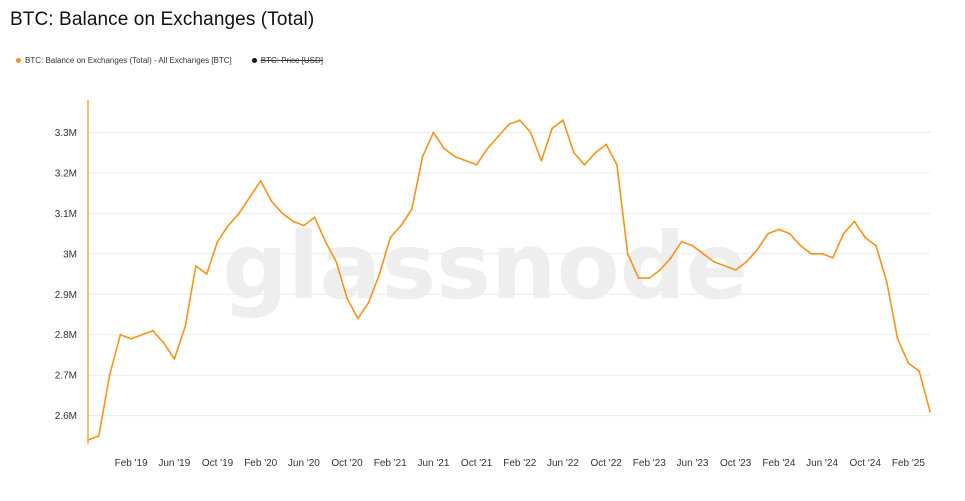 The width and height of the screenshot is (965, 501). I want to click on x-tick-label: Feb '22, so click(519, 463).